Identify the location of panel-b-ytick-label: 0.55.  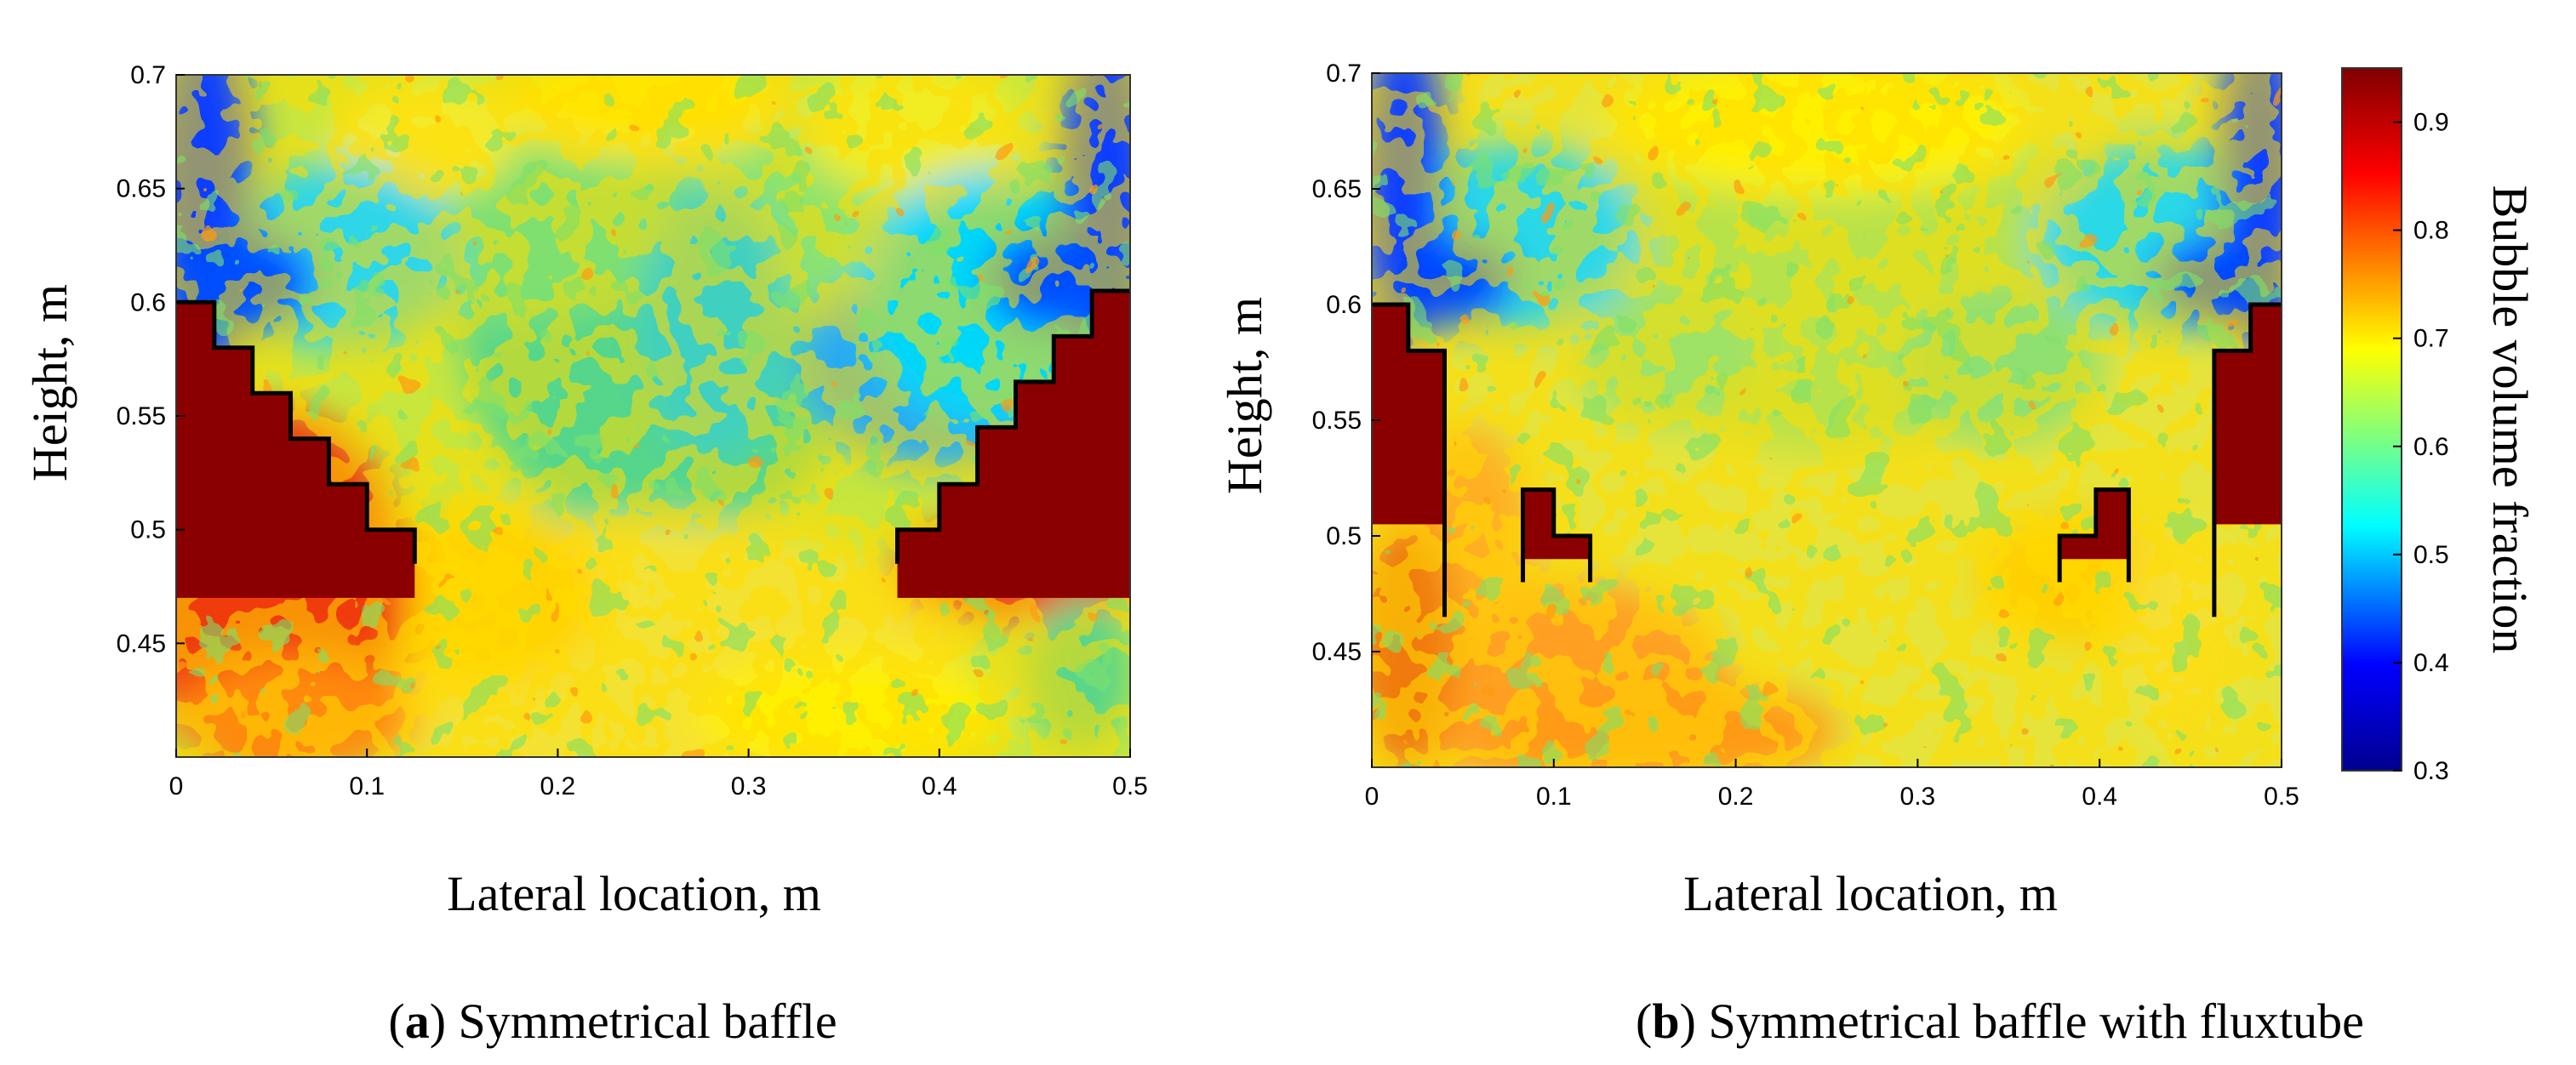
(1337, 421).